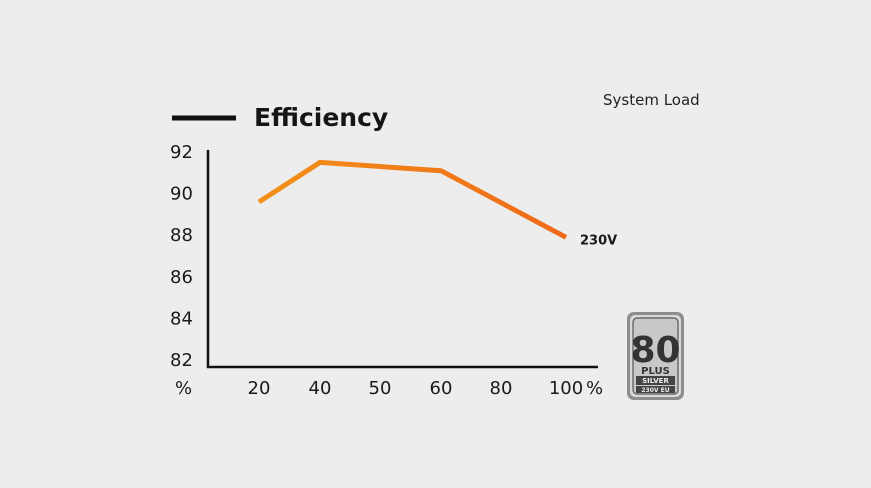 The width and height of the screenshot is (871, 488). Describe the element at coordinates (651, 100) in the screenshot. I see `x-axis-label: System Load` at that location.